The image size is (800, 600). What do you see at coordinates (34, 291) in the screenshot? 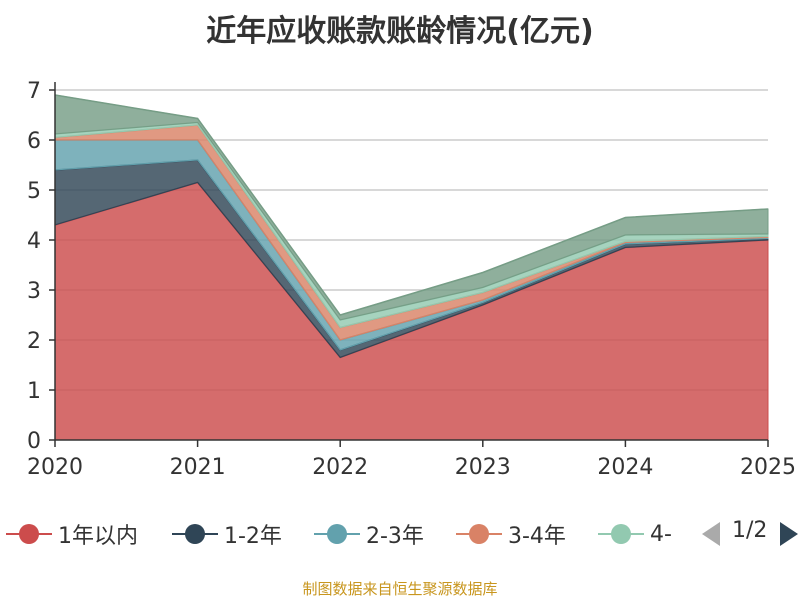
I see `y-tick-label: 3` at bounding box center [34, 291].